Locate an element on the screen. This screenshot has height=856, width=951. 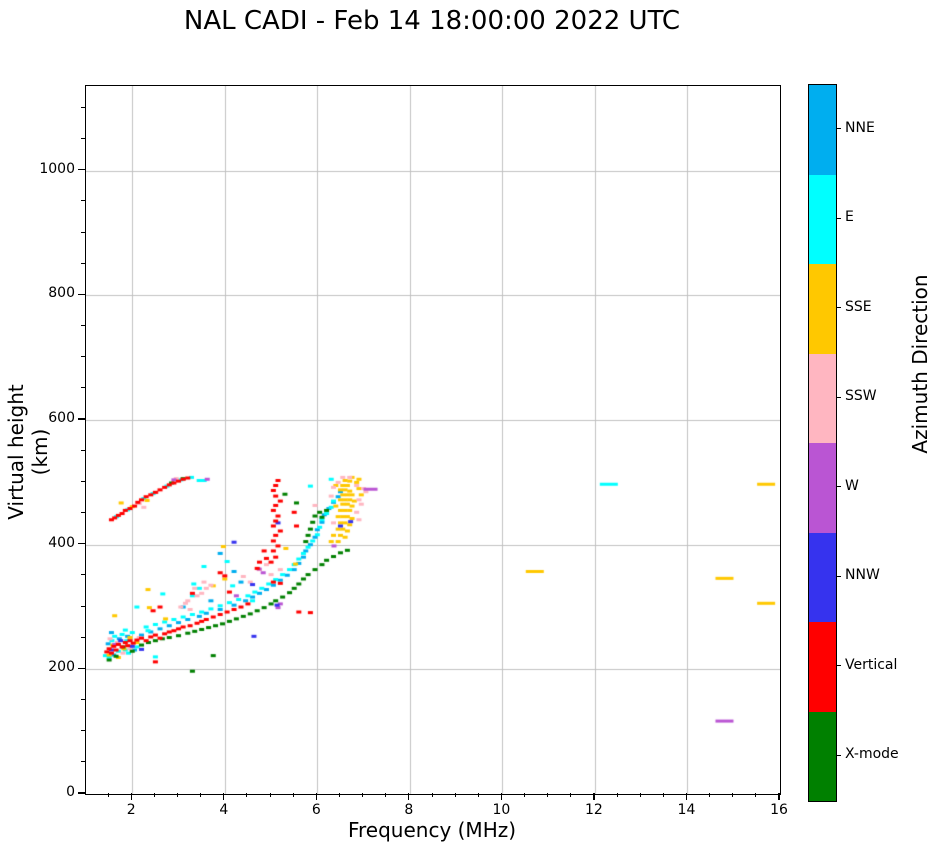
y-tick-label: 800 is located at coordinates (61, 293).